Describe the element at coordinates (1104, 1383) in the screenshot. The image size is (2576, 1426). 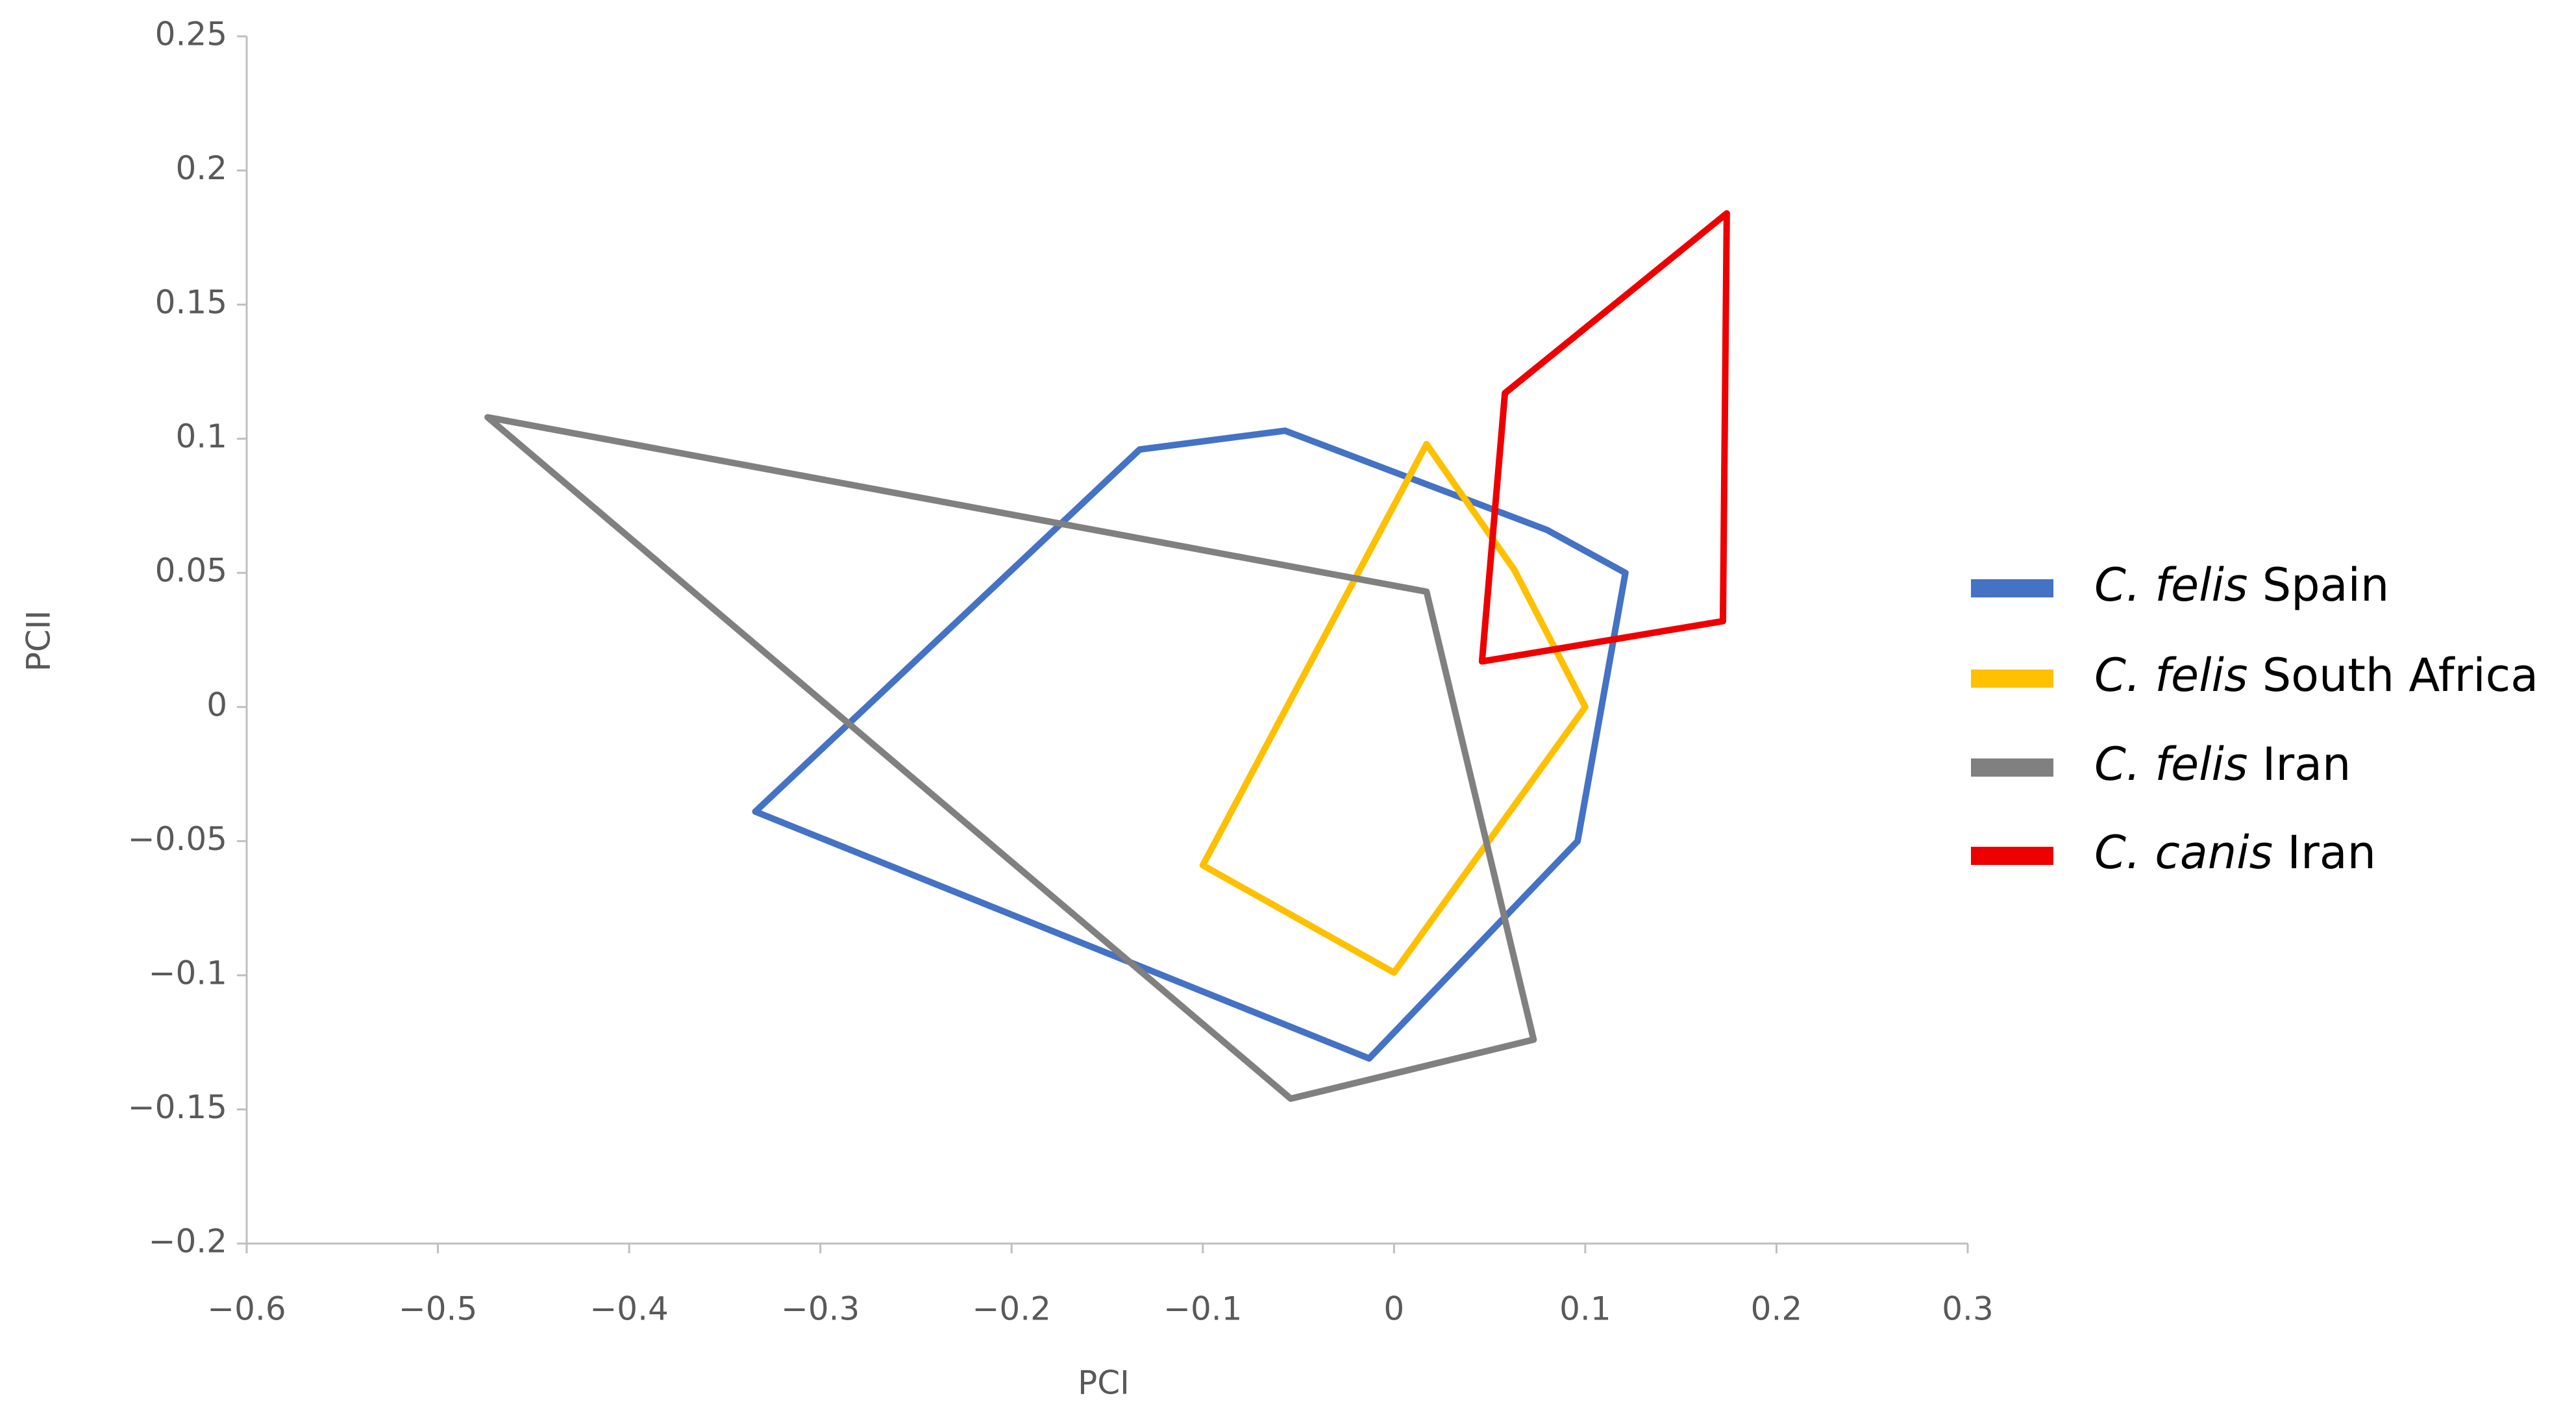
I see `x-axis-label: PCI` at that location.